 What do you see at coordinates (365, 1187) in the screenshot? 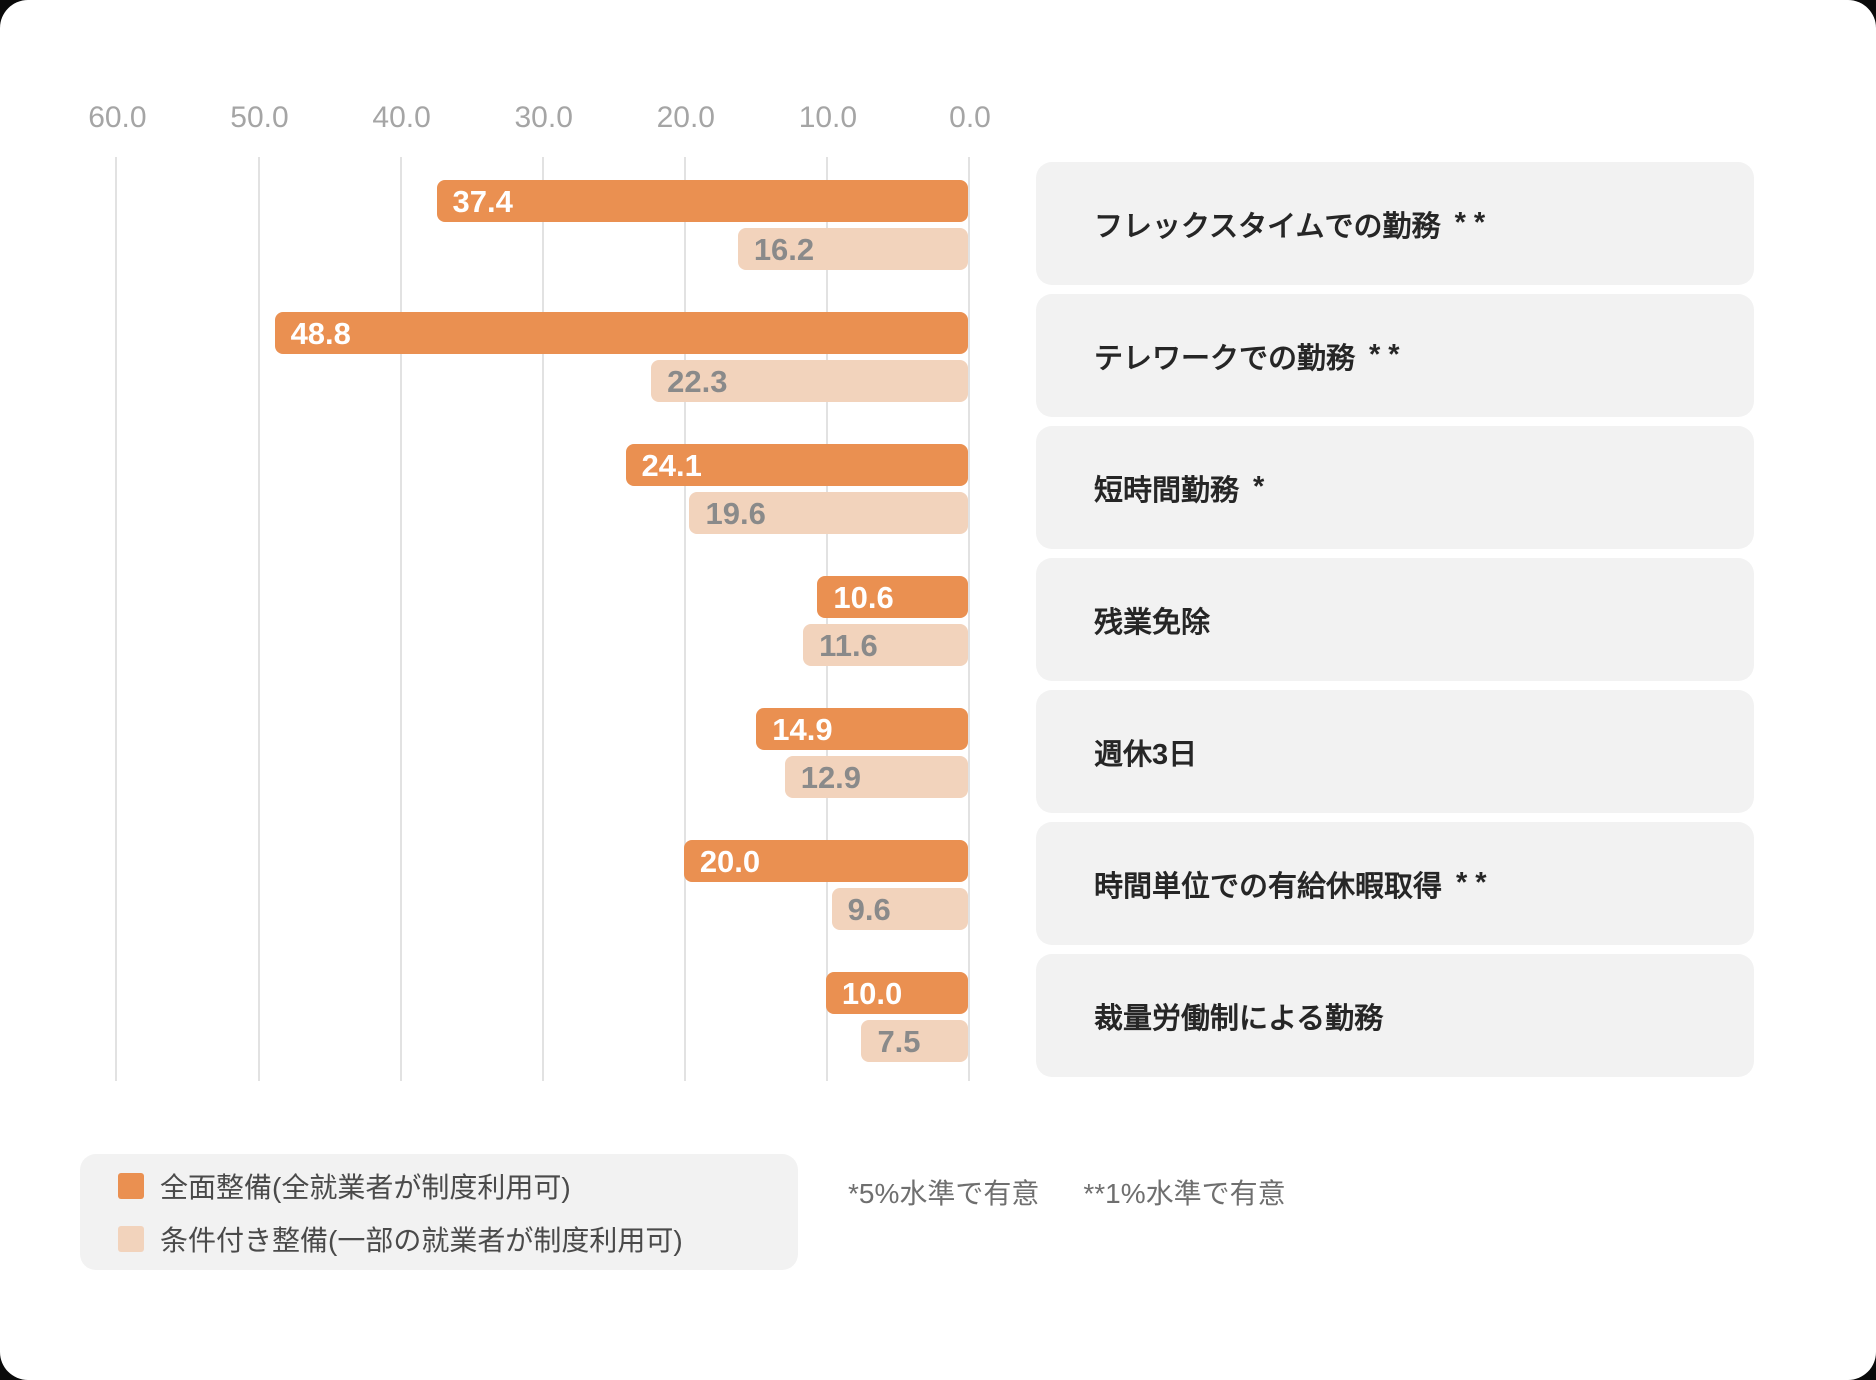
I see `legend-item-label: 全面整備(全就業者が制度利用可)` at bounding box center [365, 1187].